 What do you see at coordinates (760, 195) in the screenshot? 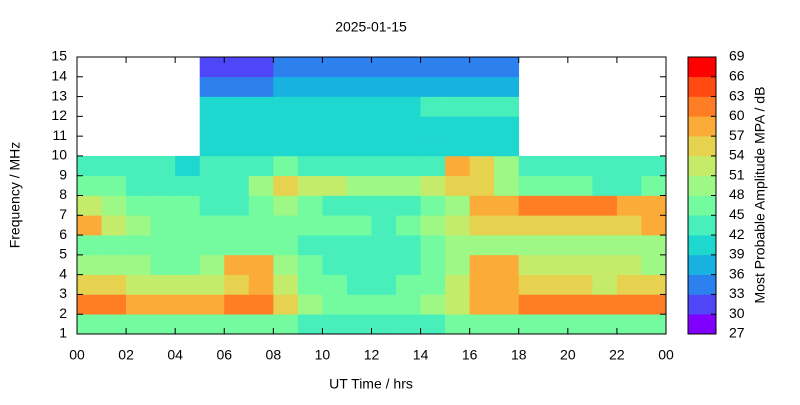
I see `colorbar-label: Most Probable Amplitude MPA / dB` at bounding box center [760, 195].